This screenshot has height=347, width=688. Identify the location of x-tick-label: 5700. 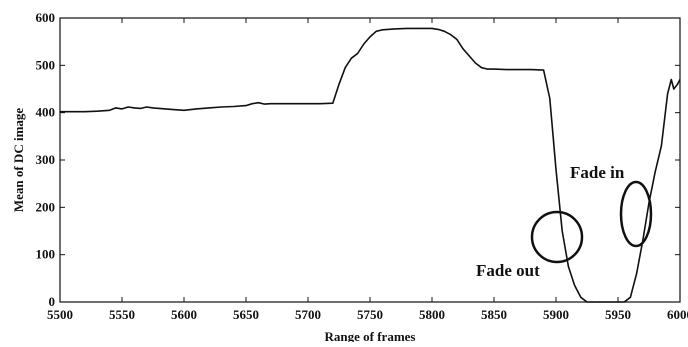
(308, 314).